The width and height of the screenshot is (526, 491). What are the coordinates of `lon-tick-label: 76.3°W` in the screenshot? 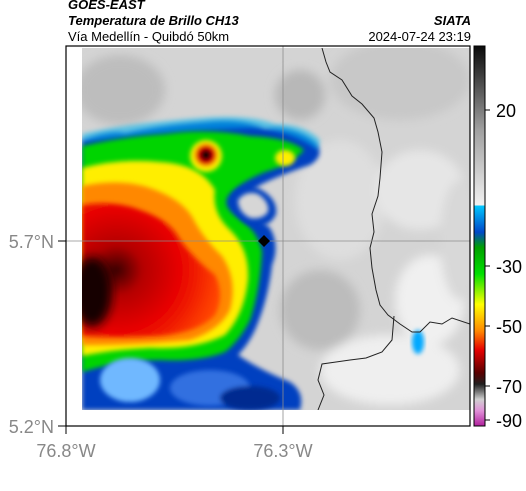 It's located at (282, 451).